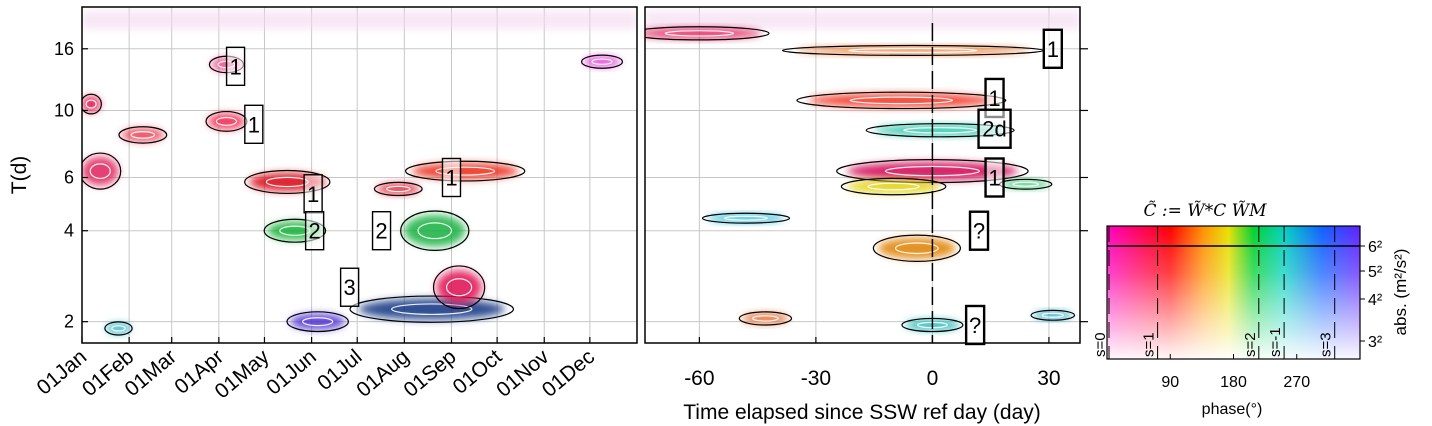 The image size is (1432, 426). Describe the element at coordinates (1048, 378) in the screenshot. I see `x-tick-label: 30` at that location.